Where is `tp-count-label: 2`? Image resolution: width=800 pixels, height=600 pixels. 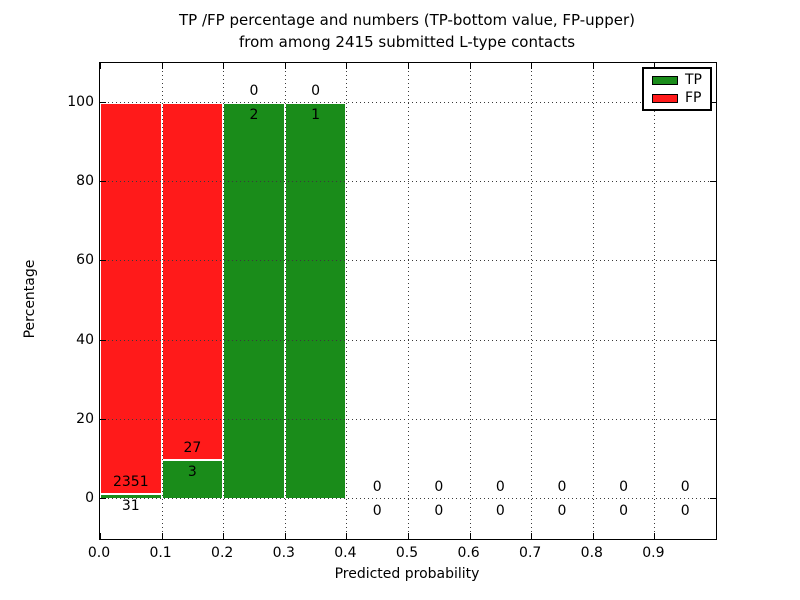
tp-count-label: 2 is located at coordinates (254, 114).